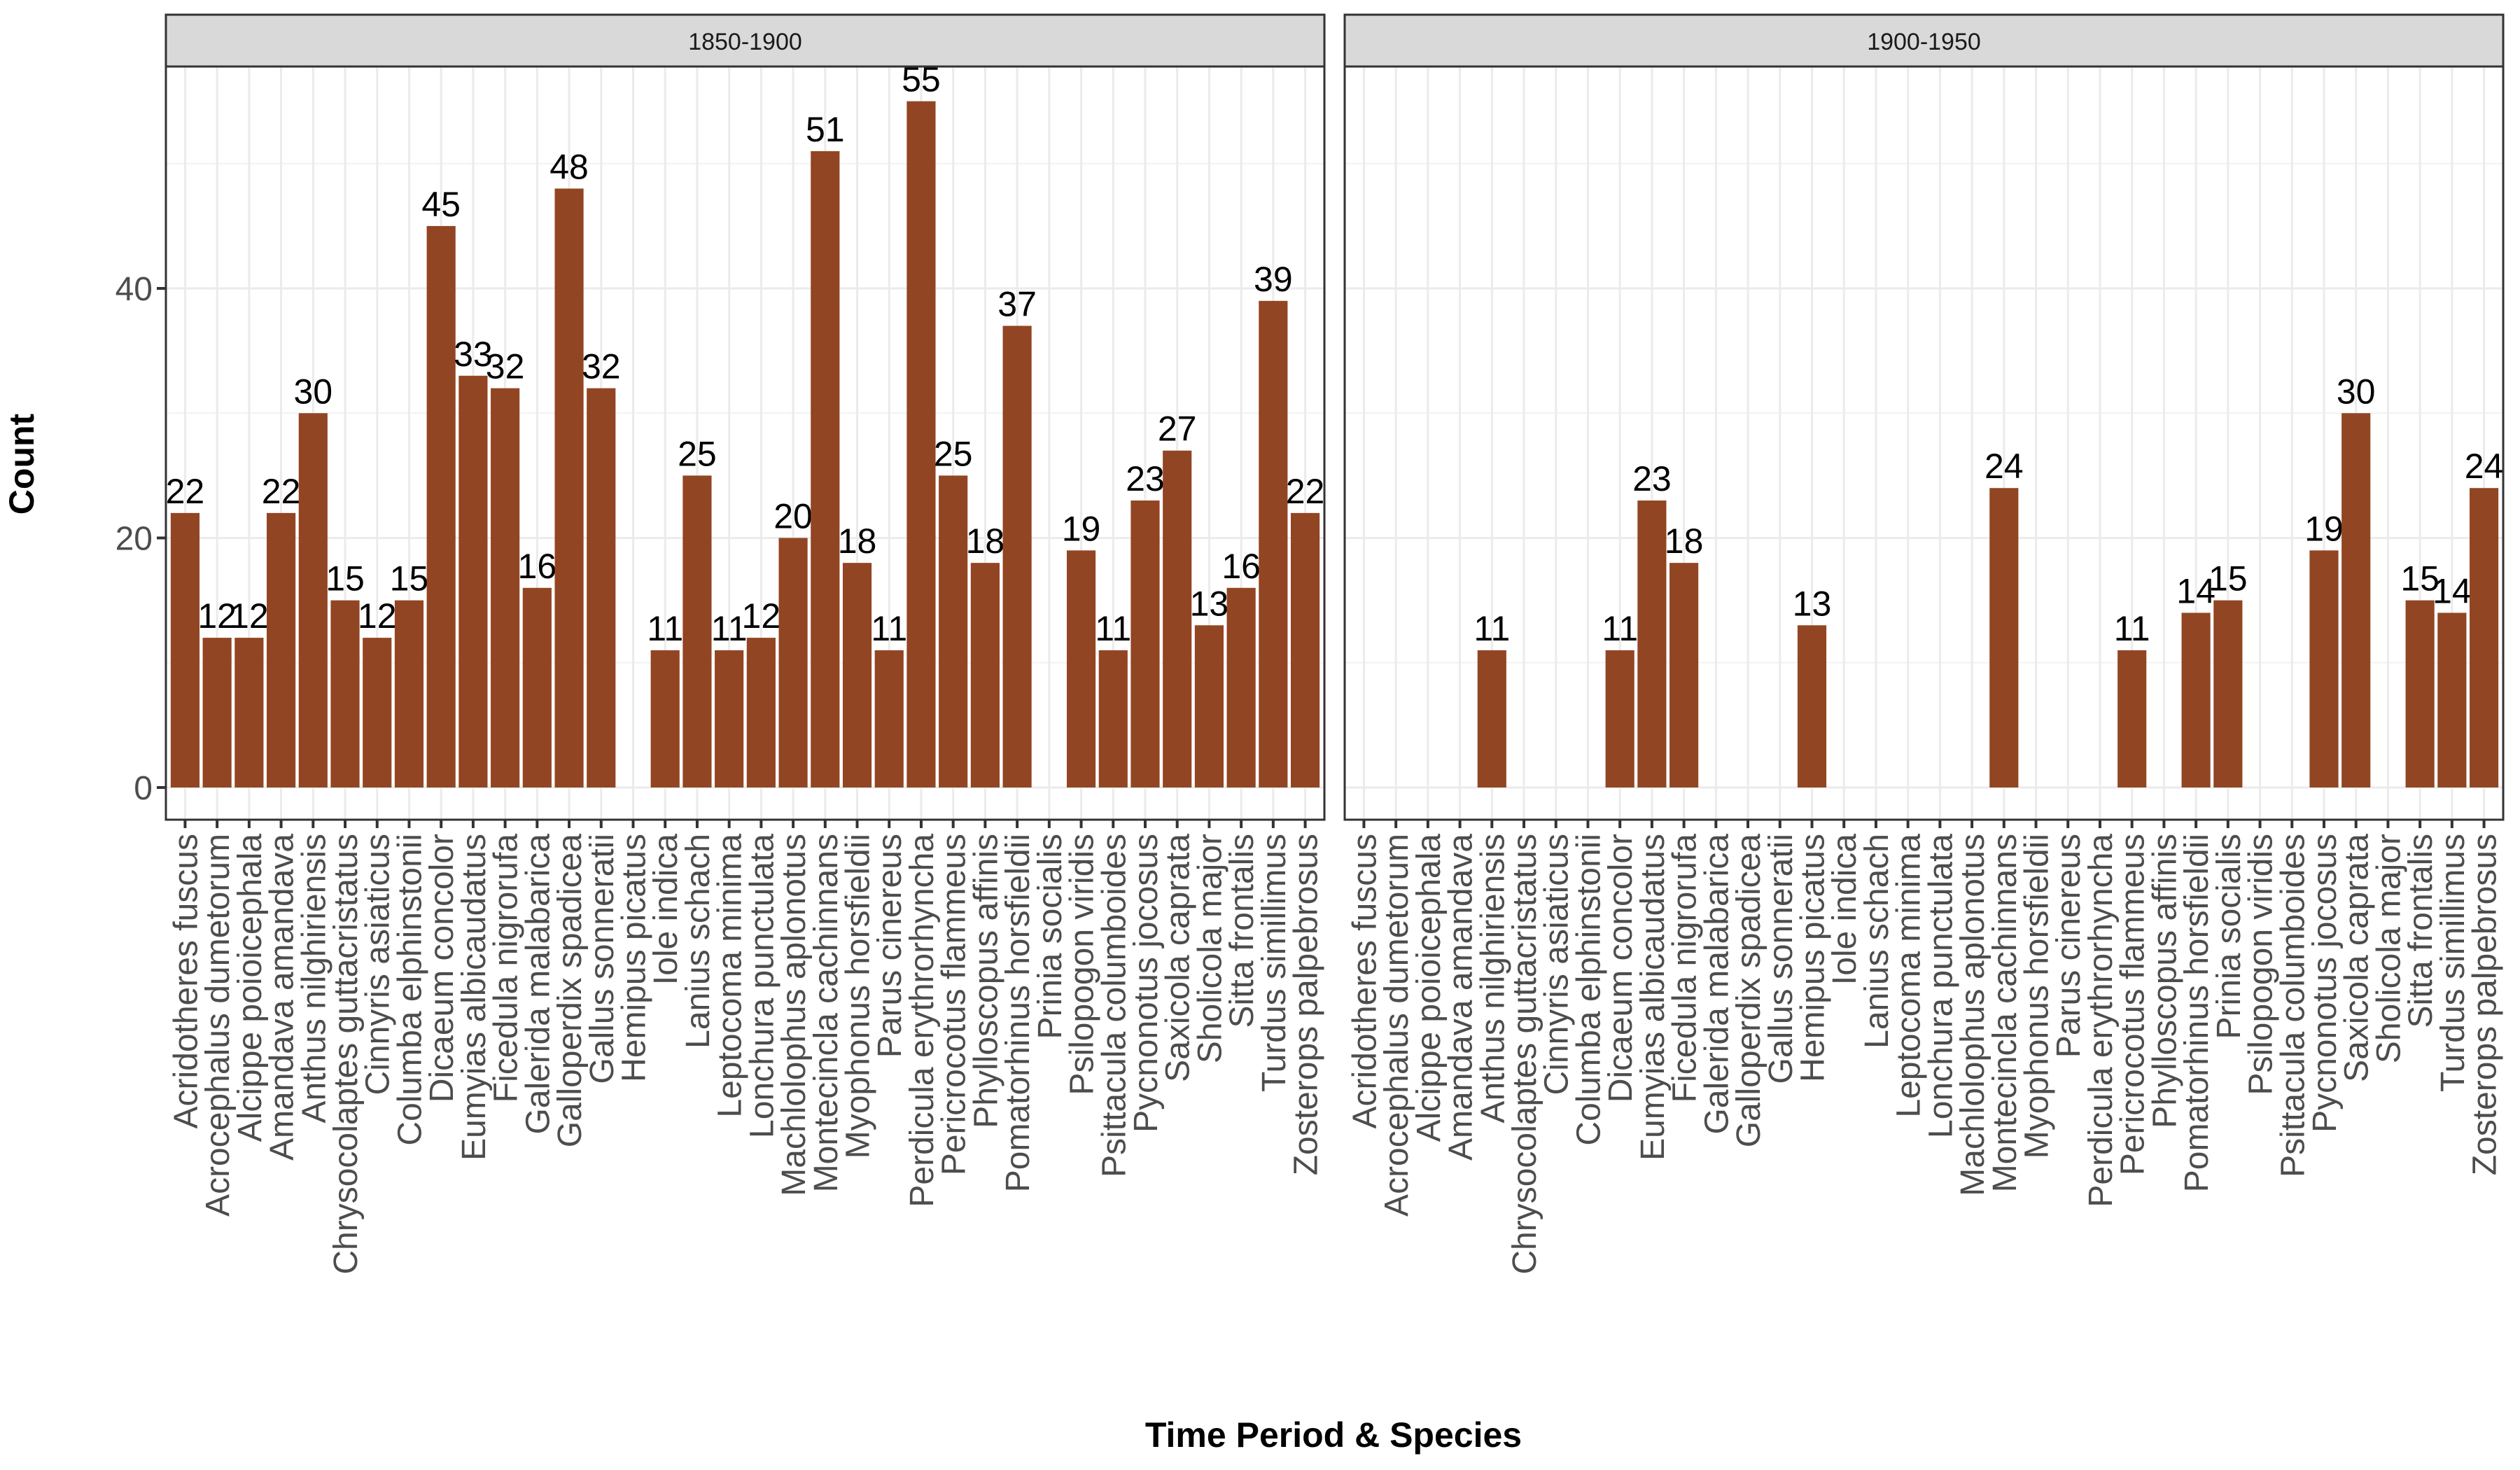 This screenshot has width=2520, height=1470. What do you see at coordinates (312, 391) in the screenshot?
I see `bar-value-label: 30` at bounding box center [312, 391].